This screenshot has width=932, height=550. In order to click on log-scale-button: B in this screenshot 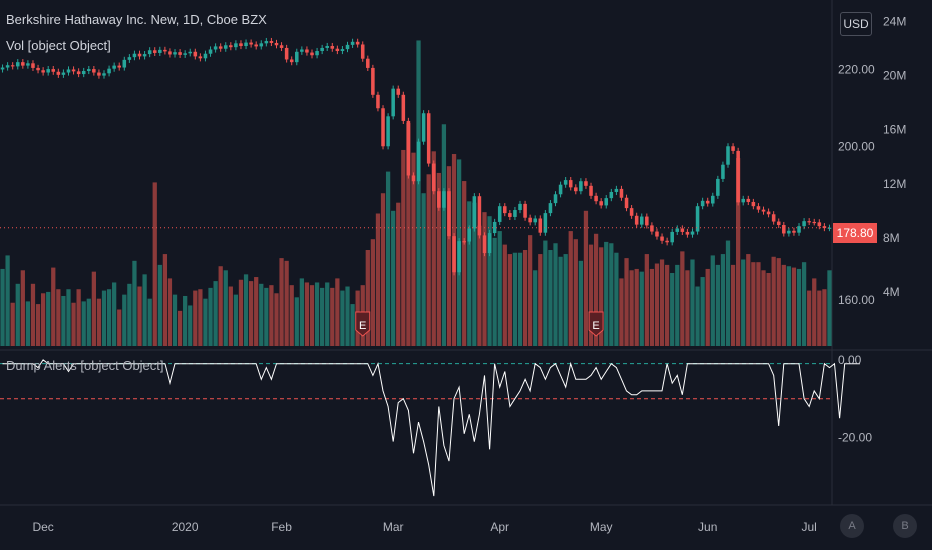, I will do `click(905, 526)`.